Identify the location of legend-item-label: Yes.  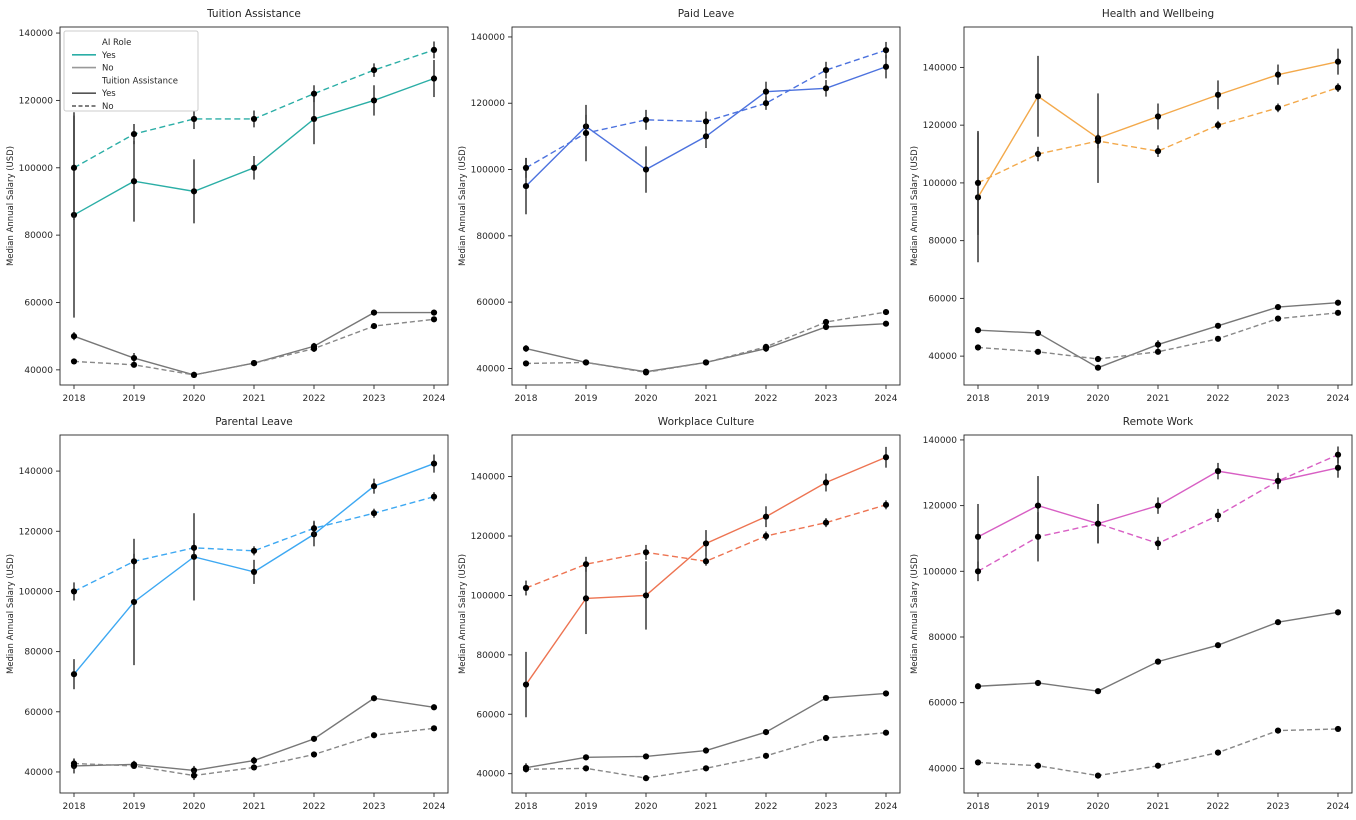
(108, 94).